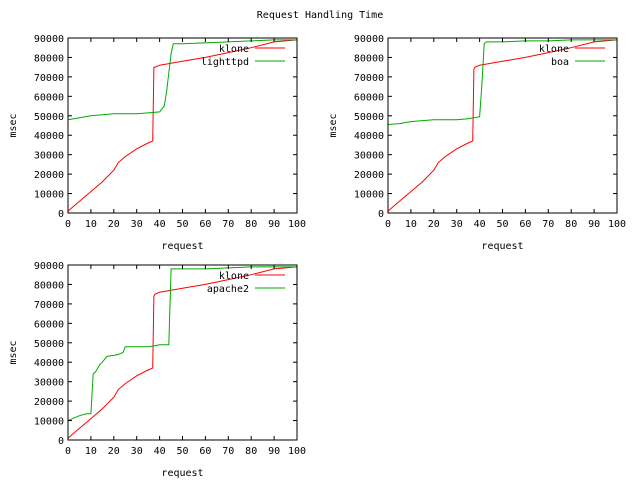  I want to click on legend-label-apache2: apache2, so click(228, 289).